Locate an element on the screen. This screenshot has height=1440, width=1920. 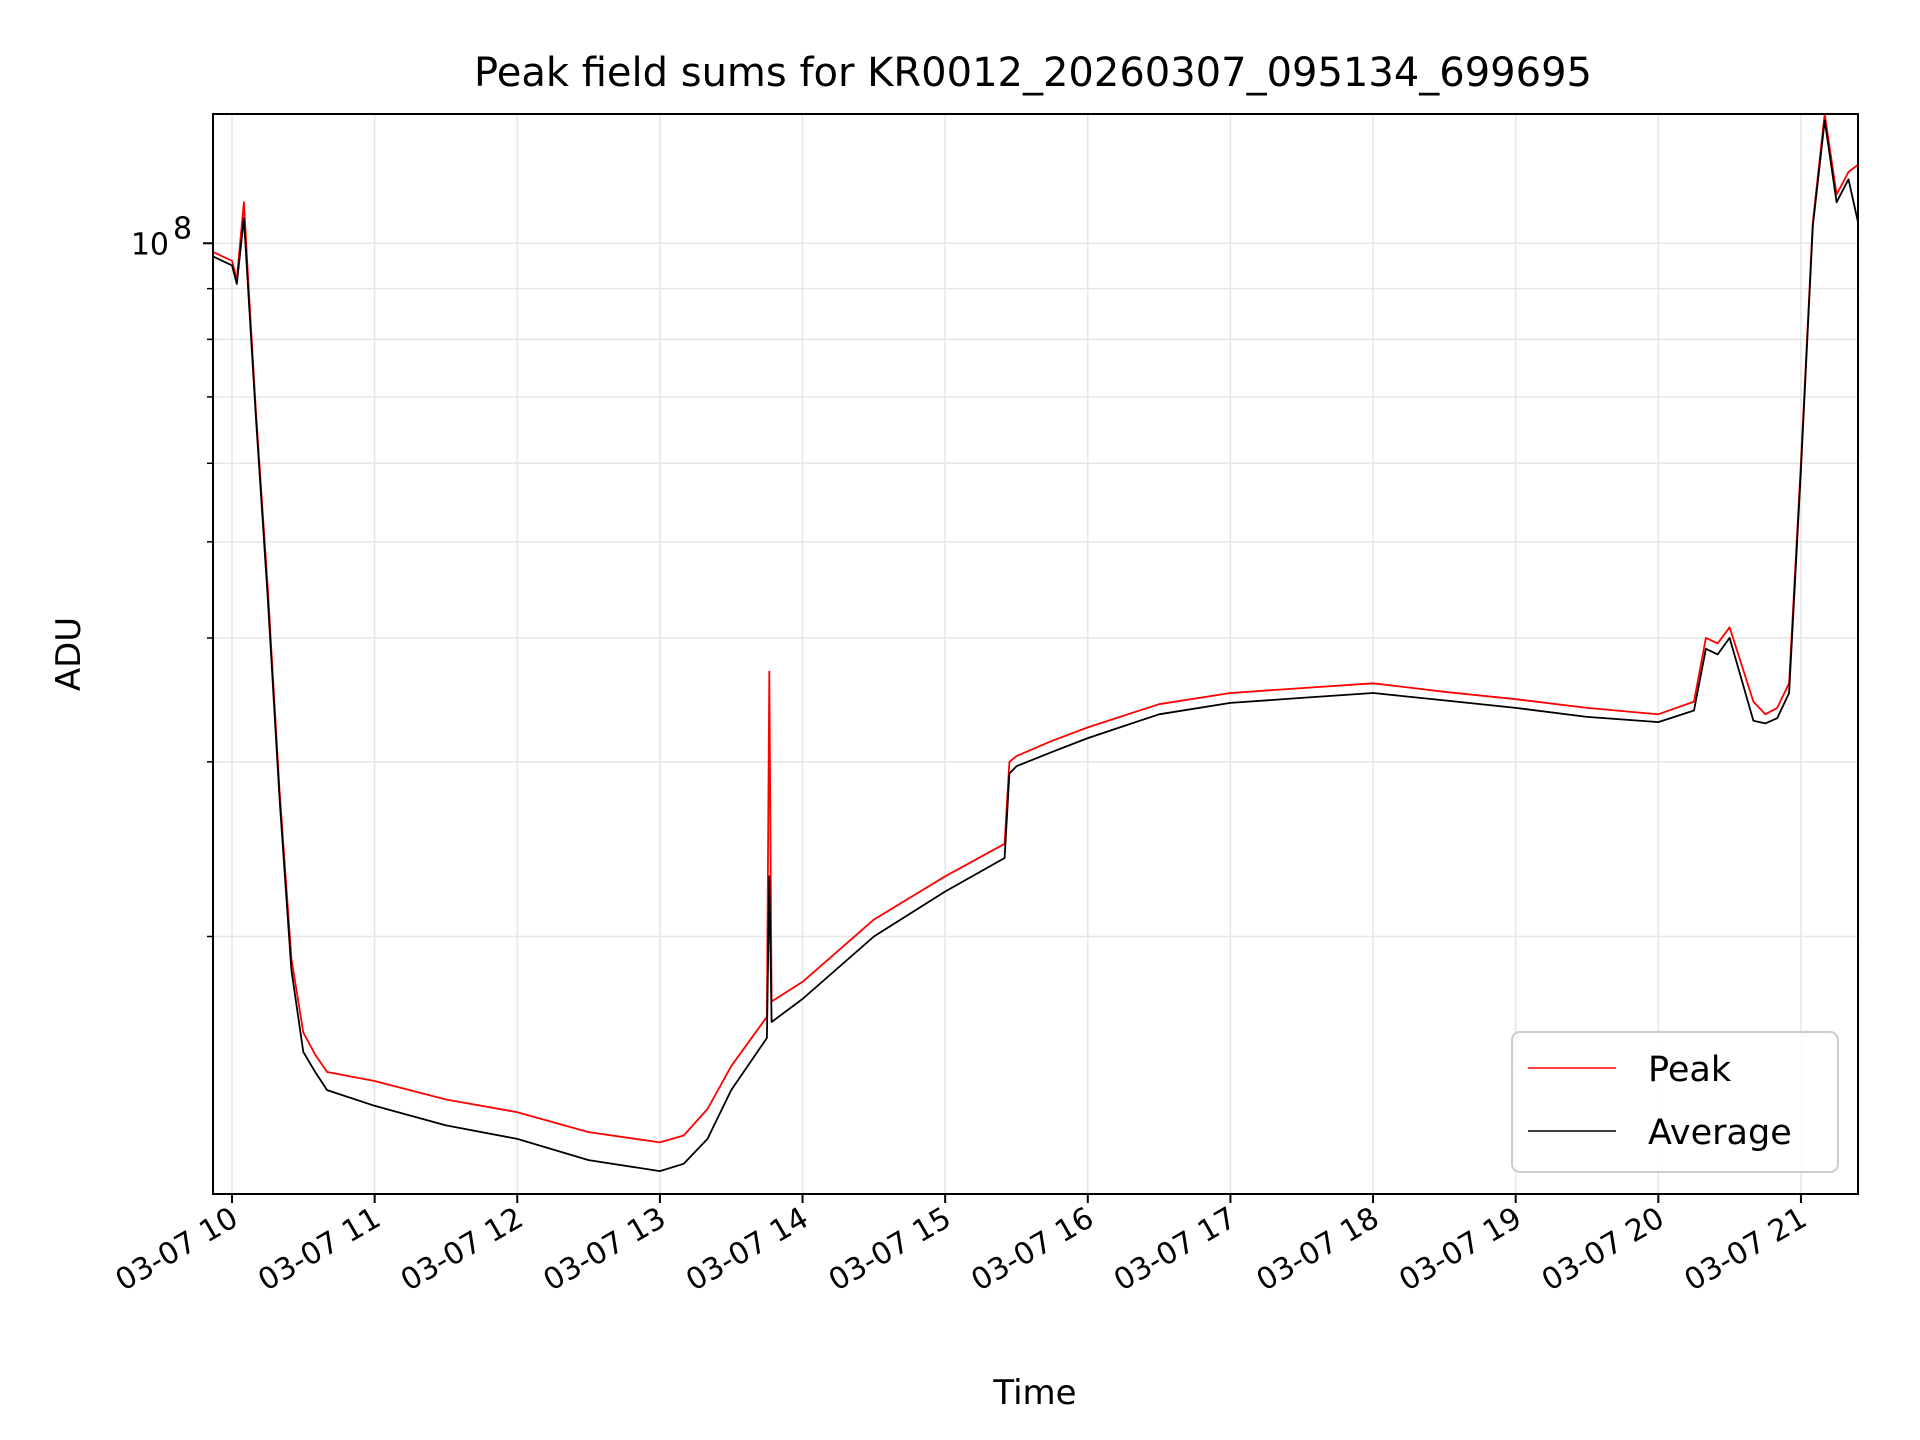
legend-label-peak: Peak is located at coordinates (1690, 1070).